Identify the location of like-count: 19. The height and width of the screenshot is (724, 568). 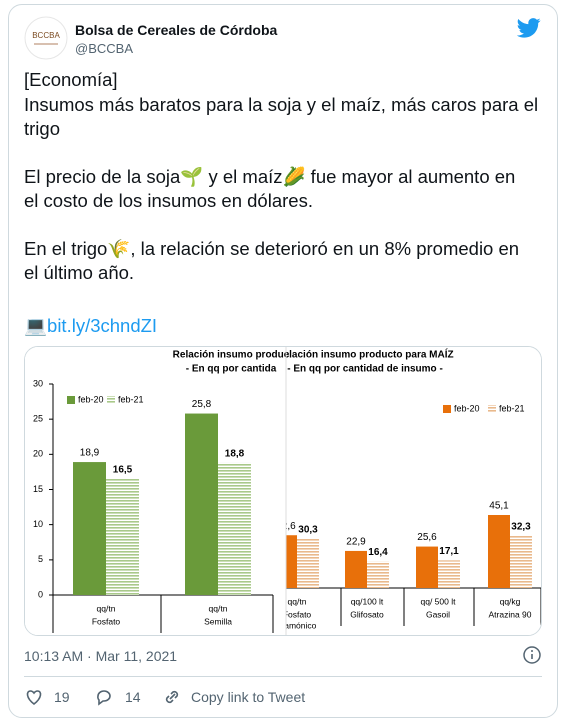
(62, 697).